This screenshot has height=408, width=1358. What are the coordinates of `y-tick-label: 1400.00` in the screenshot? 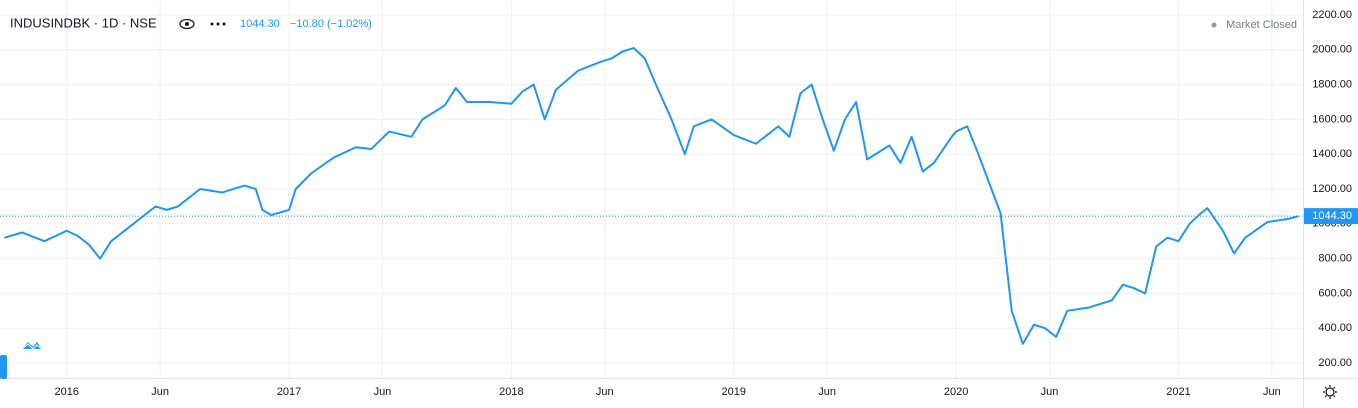 It's located at (1332, 154).